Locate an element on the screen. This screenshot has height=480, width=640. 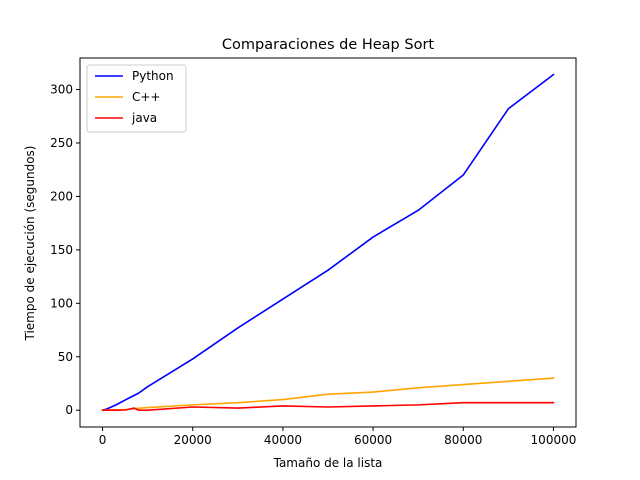
y-tick-label: 50 is located at coordinates (65, 357).